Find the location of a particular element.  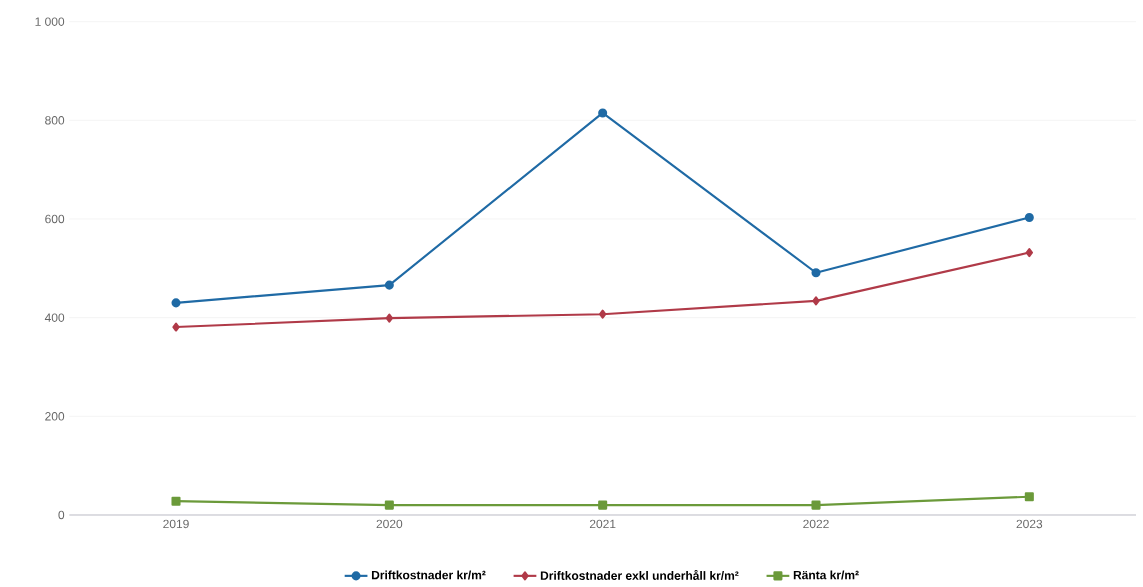

legend-label: Ränta kr/m² is located at coordinates (826, 575).